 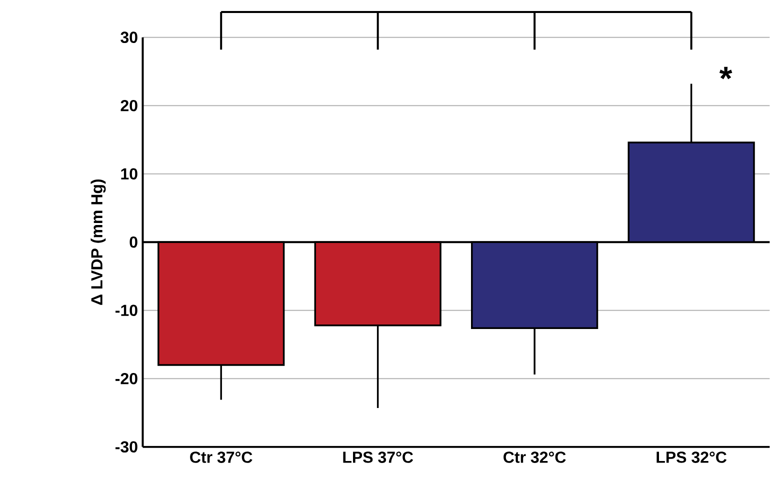 What do you see at coordinates (127, 378) in the screenshot?
I see `y-tick-label: -20` at bounding box center [127, 378].